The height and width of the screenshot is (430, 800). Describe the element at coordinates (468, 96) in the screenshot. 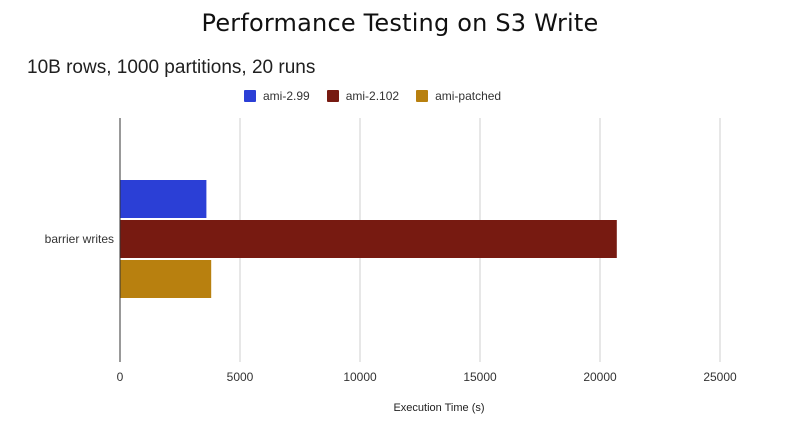

I see `legend-label: ami-patched` at that location.